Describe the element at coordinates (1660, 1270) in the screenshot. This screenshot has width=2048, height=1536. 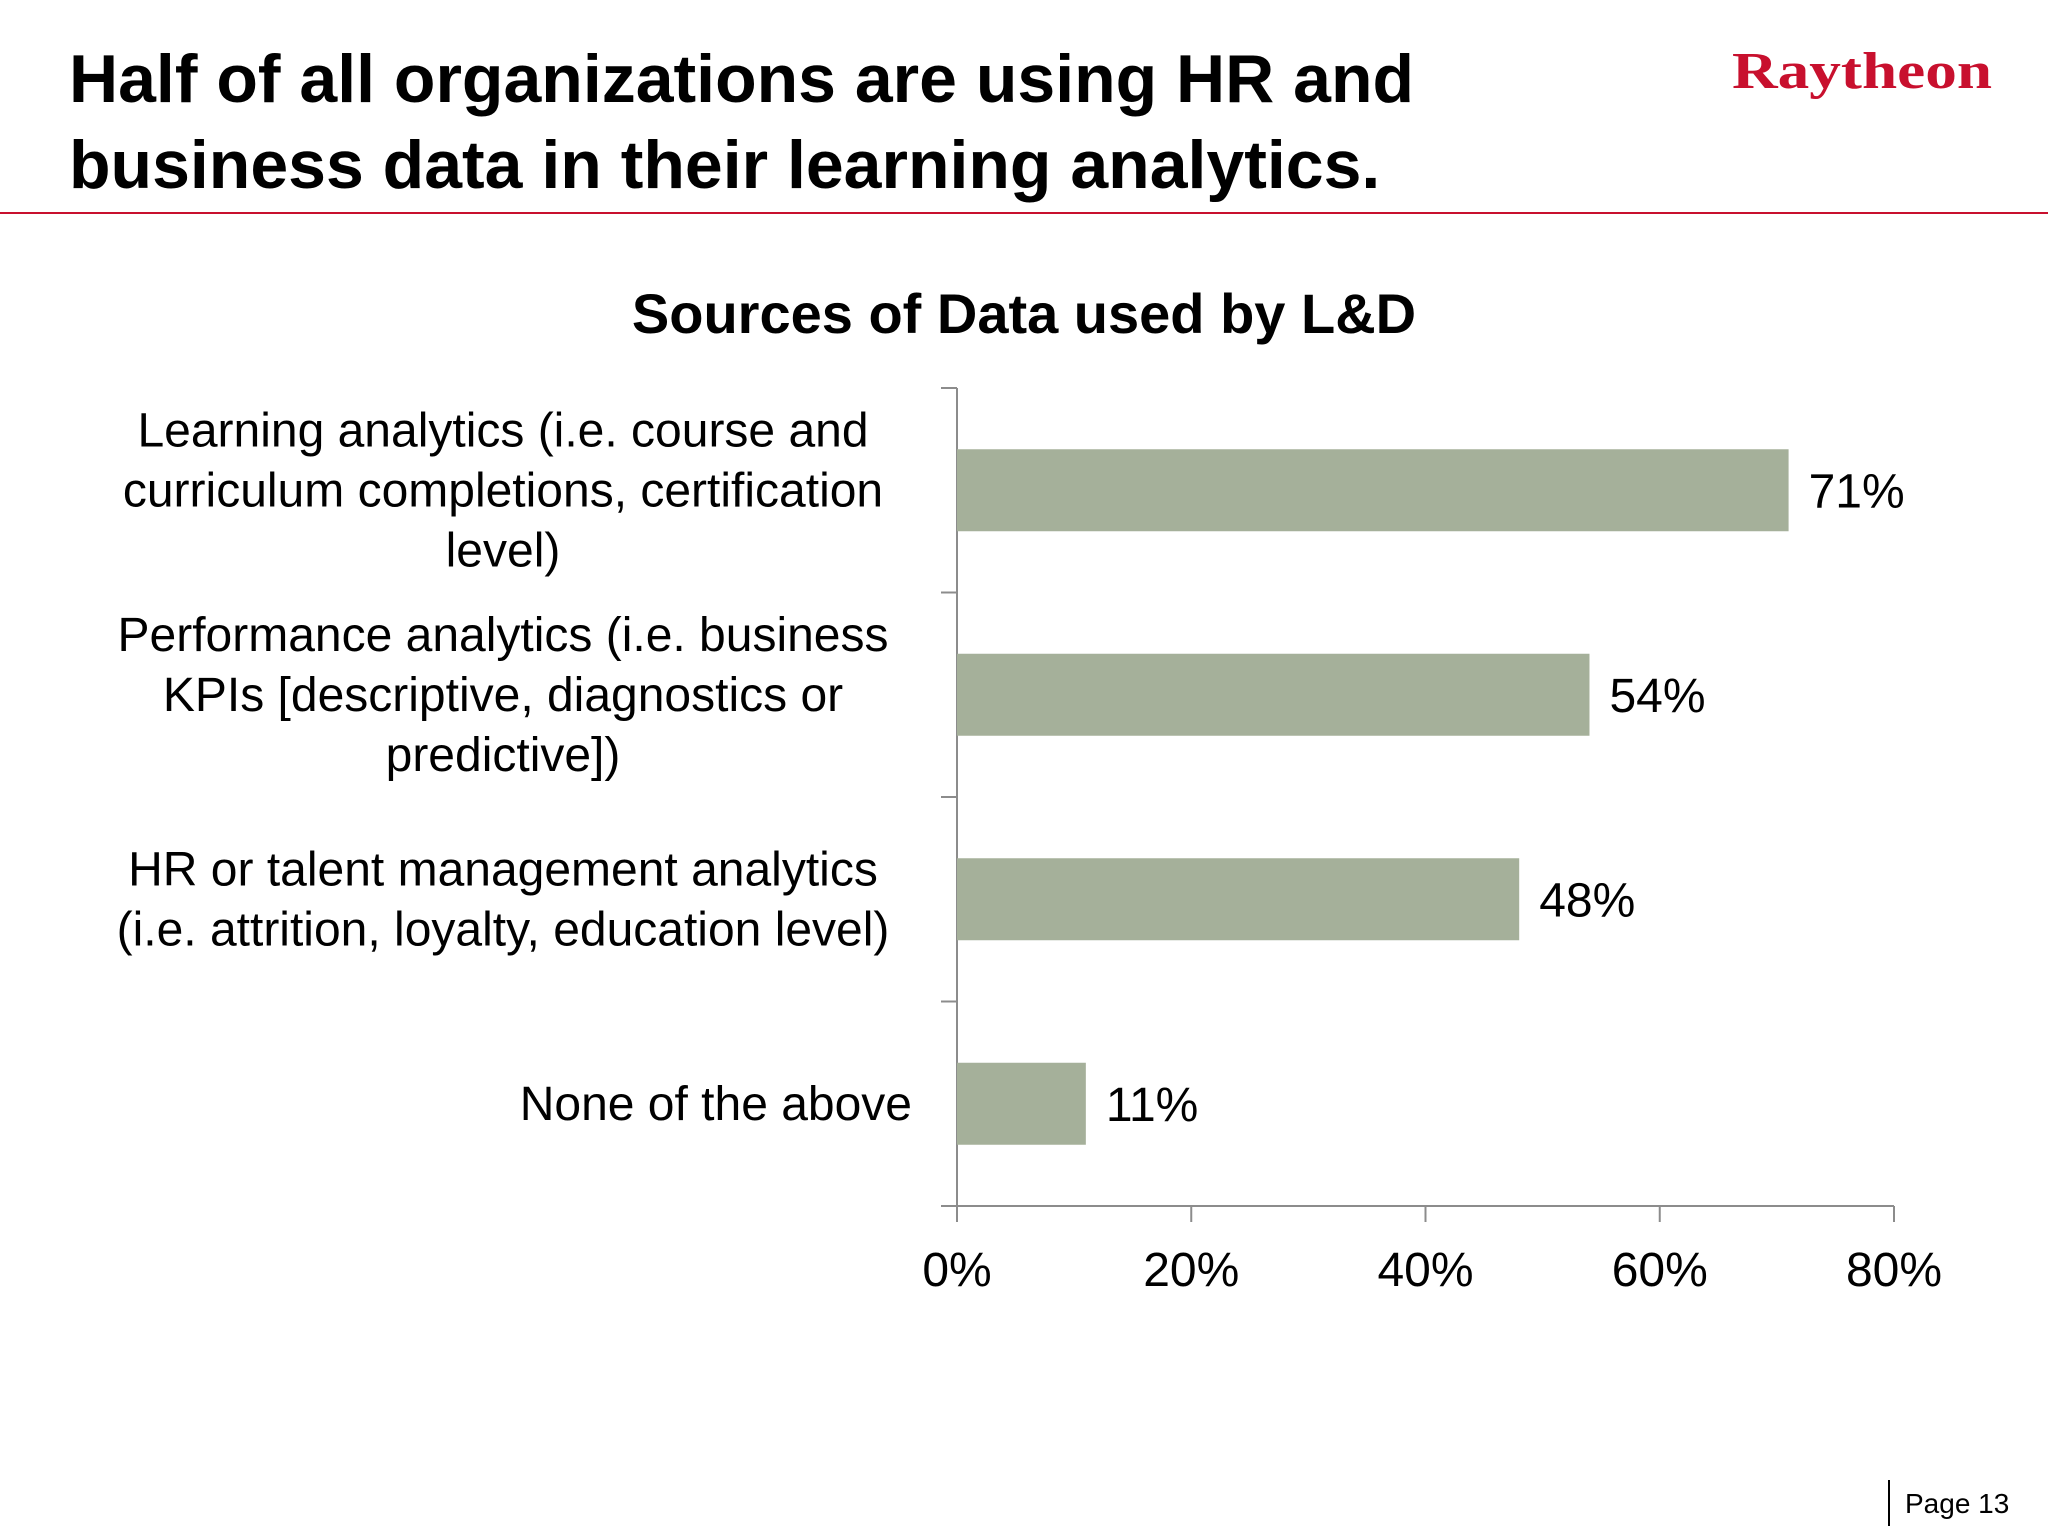
I see `x-tick-label: 60%` at that location.